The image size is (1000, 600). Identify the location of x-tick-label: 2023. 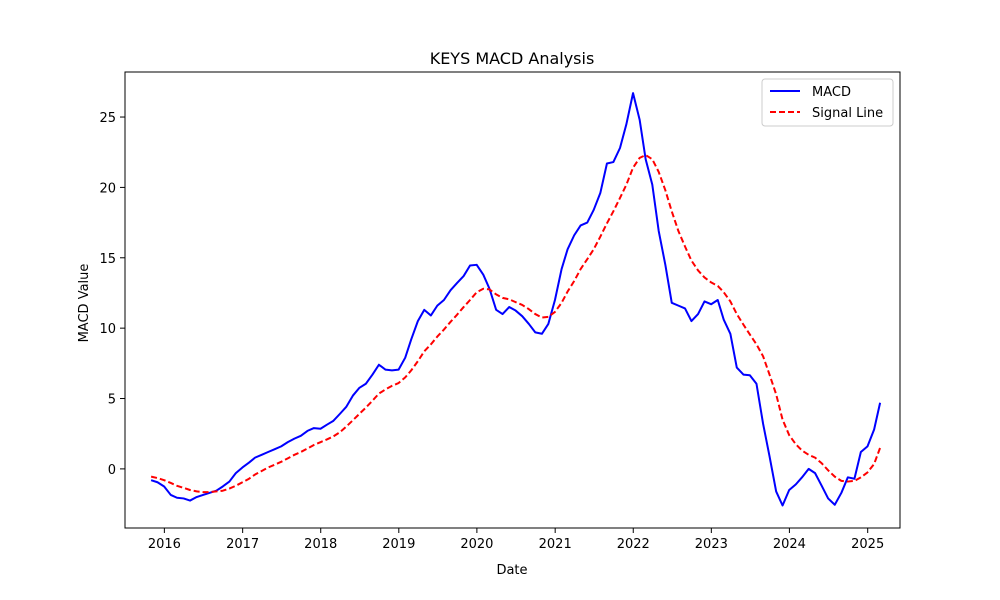
(711, 544).